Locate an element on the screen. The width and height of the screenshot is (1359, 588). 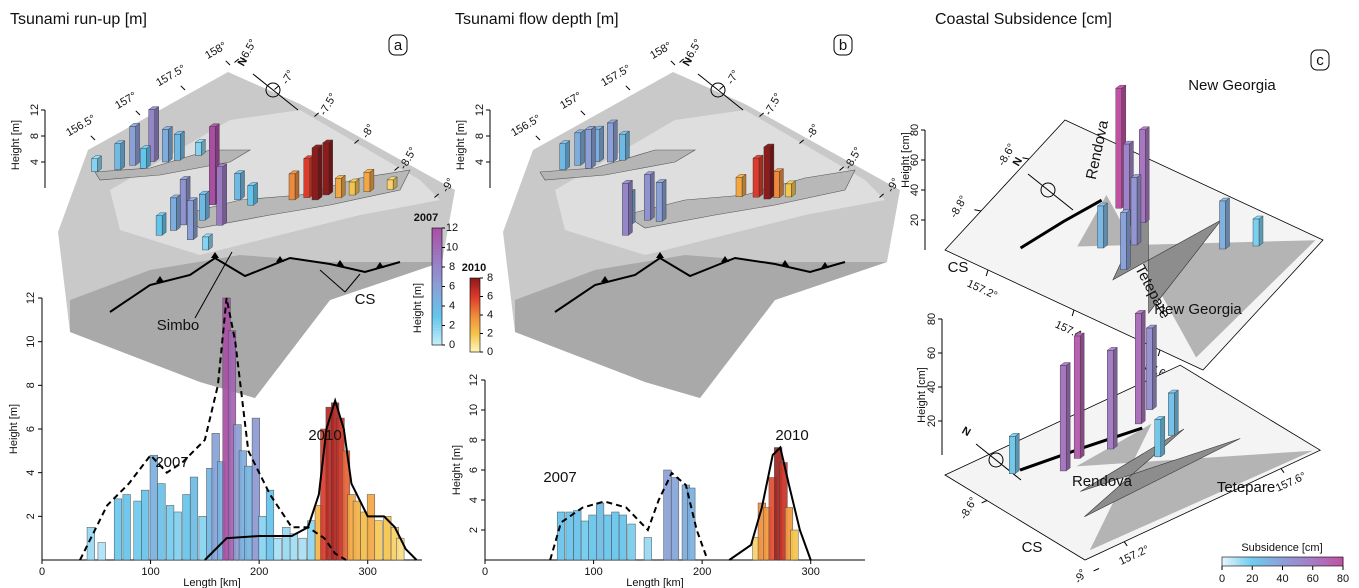
map-label: CS is located at coordinates (365, 299).